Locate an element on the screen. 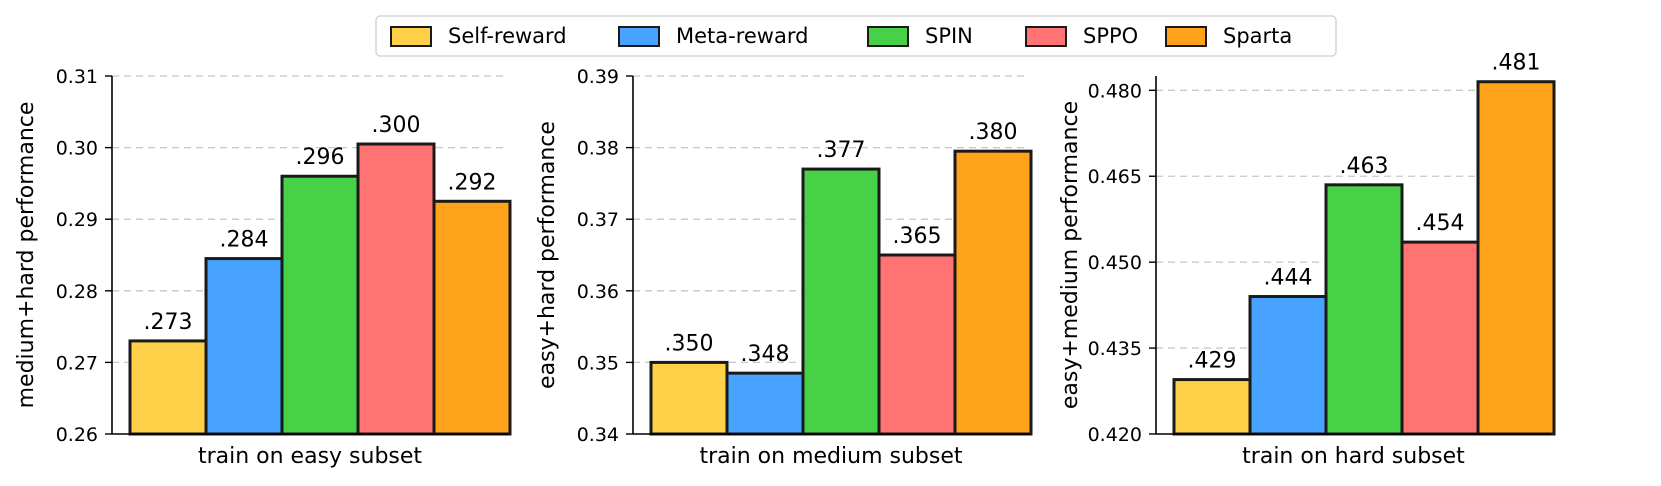 The height and width of the screenshot is (486, 1661). data-label: .296 is located at coordinates (320, 157).